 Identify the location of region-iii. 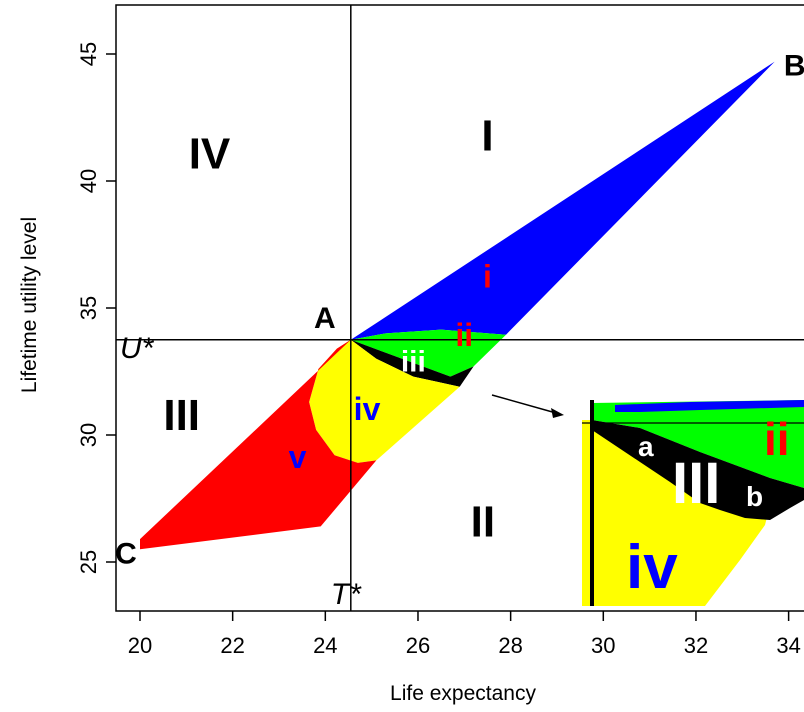
(412, 363).